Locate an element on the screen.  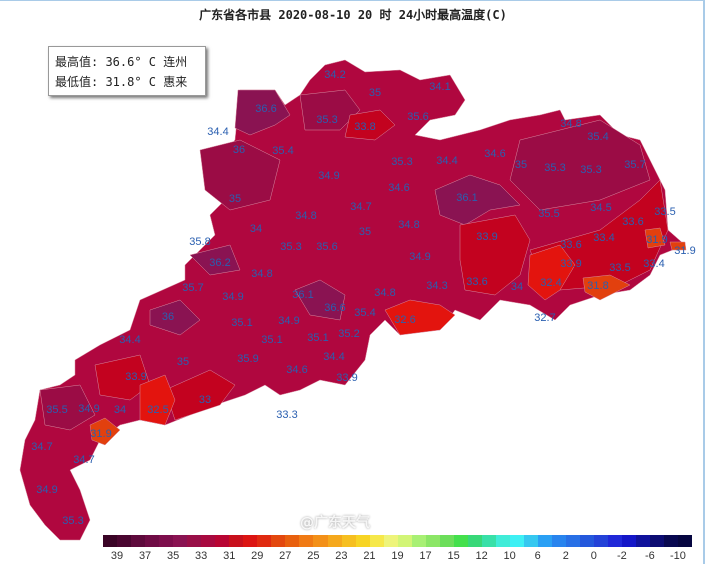
legend-ticks: 39 37 35 33 31 29 27 25 23 21 19 17 15 12 10 6 2 0 -2 -6 -10 is located at coordinates (397, 556).